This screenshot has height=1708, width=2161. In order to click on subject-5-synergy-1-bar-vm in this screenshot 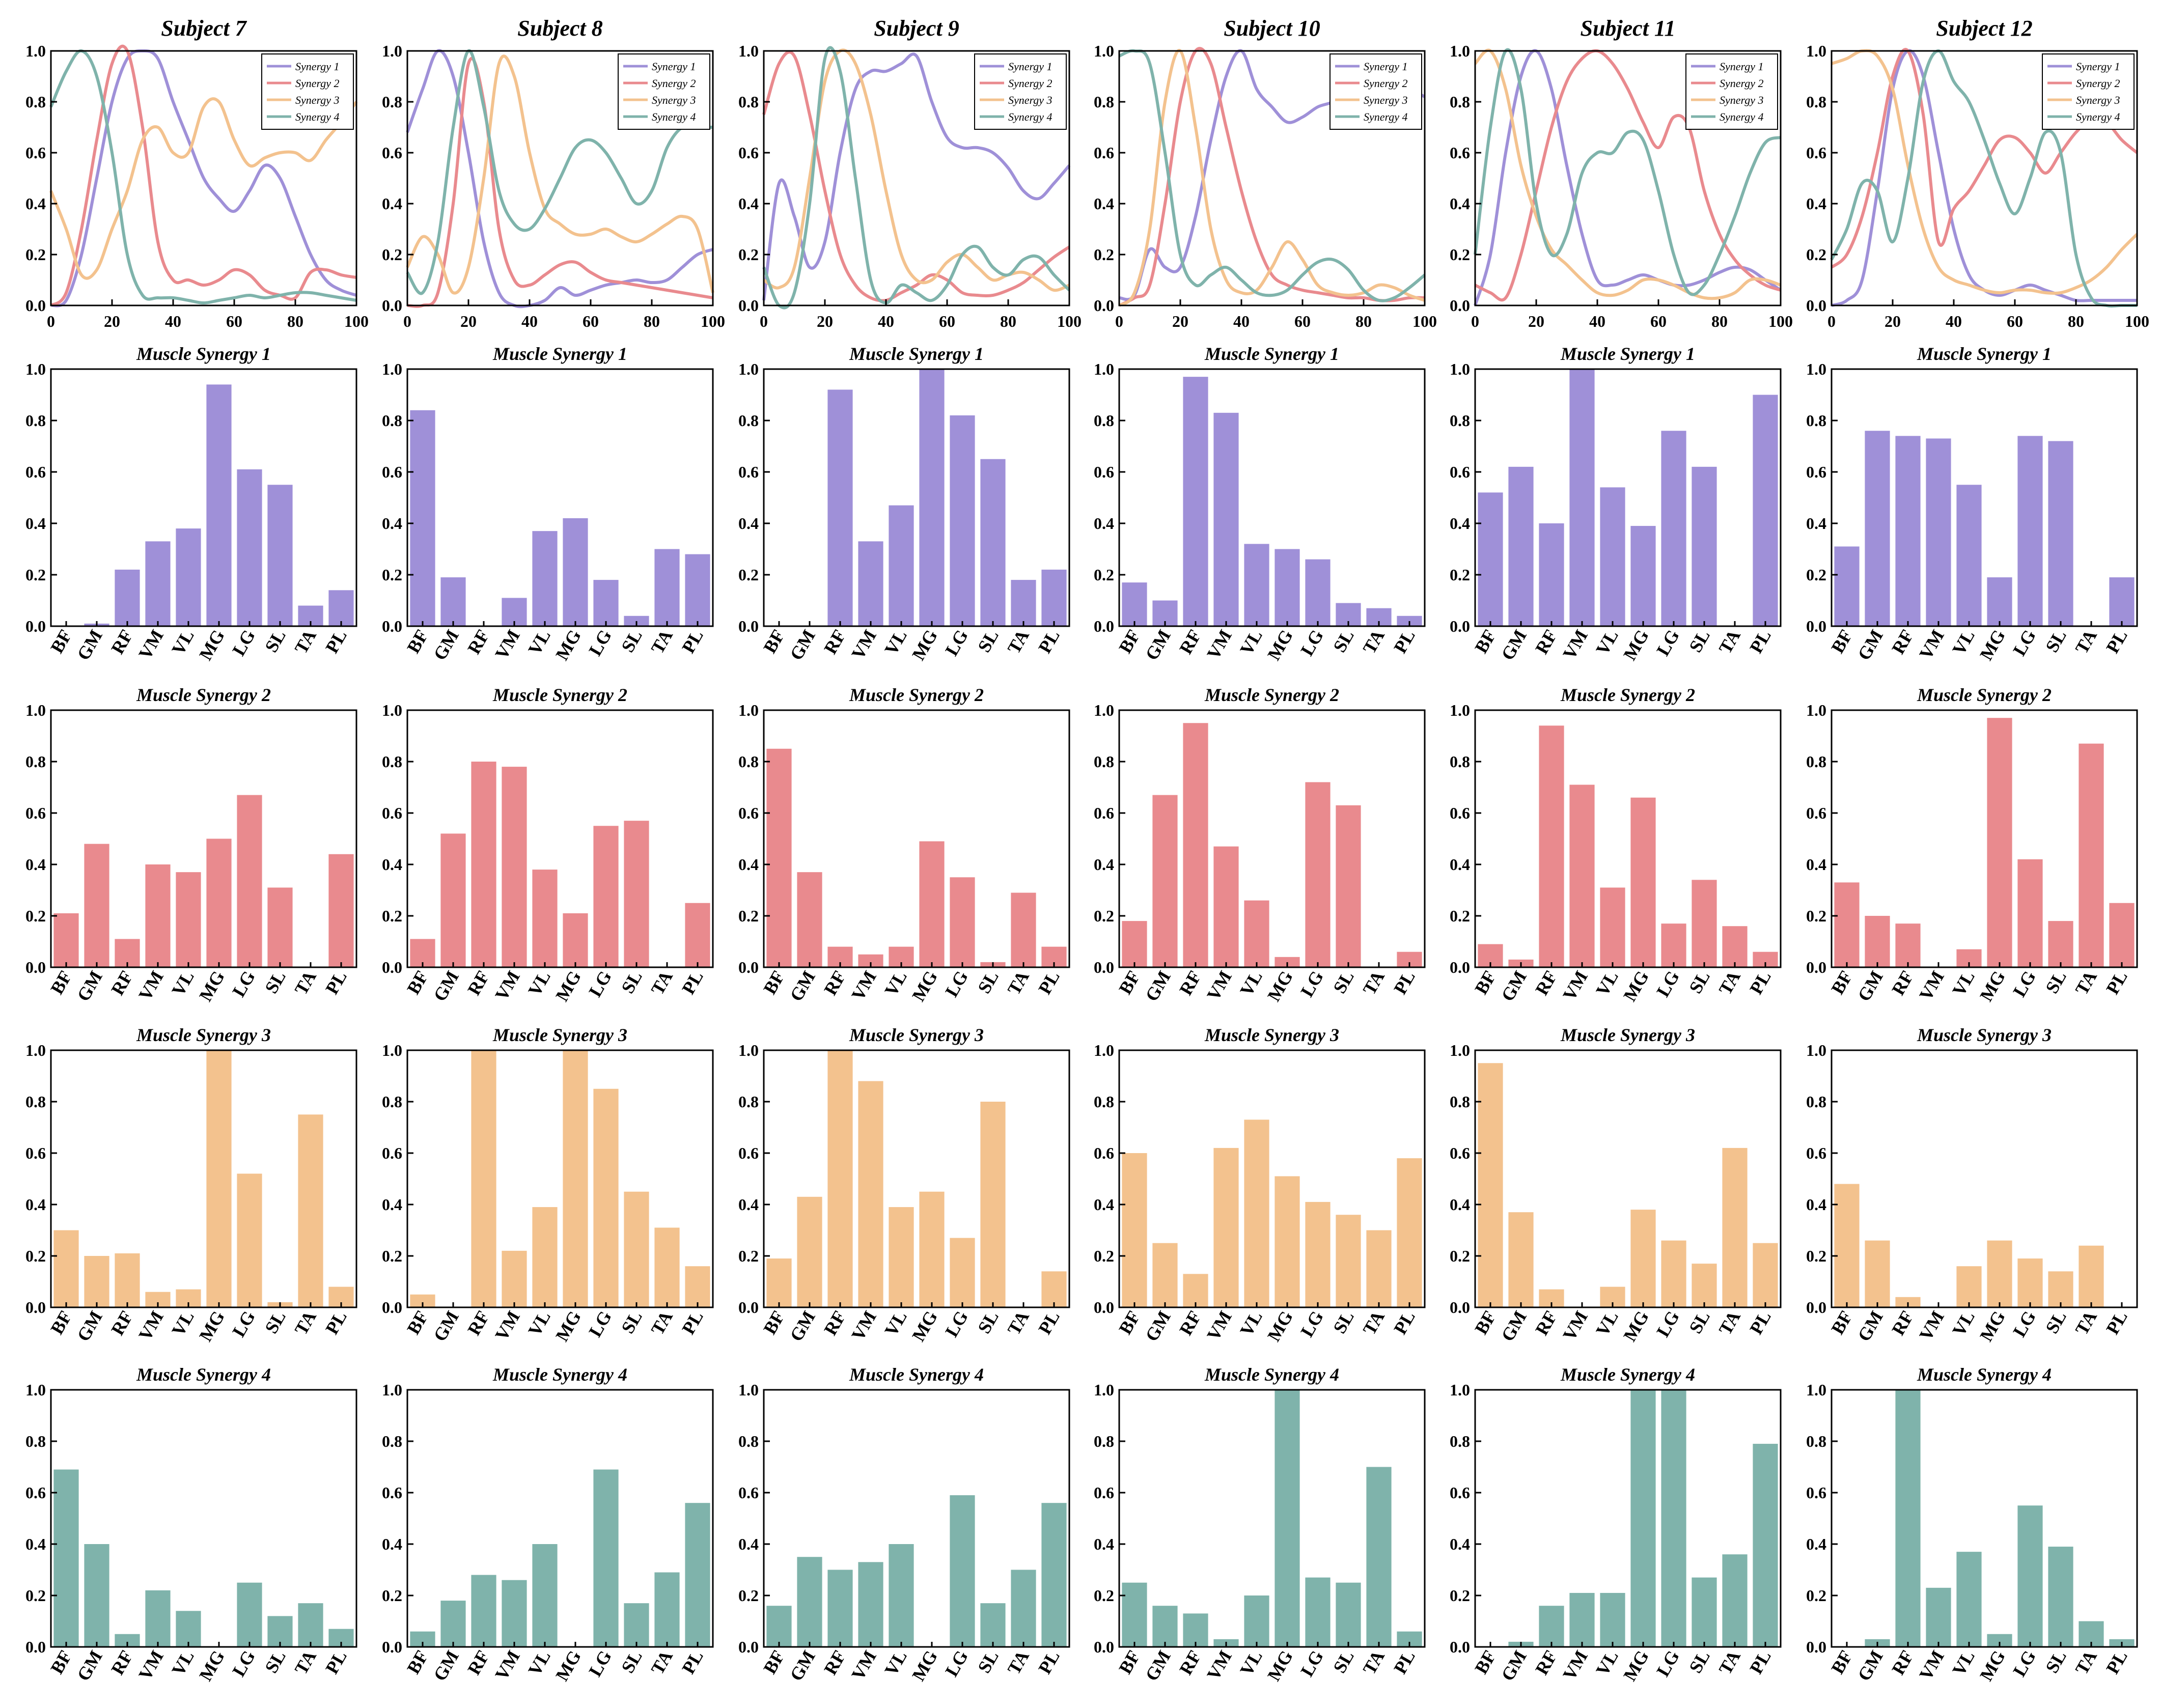, I will do `click(1582, 497)`.